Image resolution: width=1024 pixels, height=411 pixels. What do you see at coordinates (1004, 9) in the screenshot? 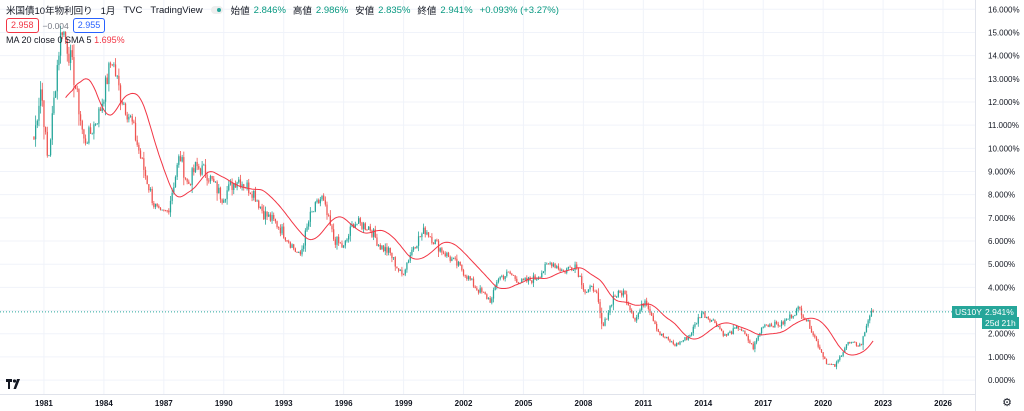
I see `price-tick-label: 16.000%` at bounding box center [1004, 9].